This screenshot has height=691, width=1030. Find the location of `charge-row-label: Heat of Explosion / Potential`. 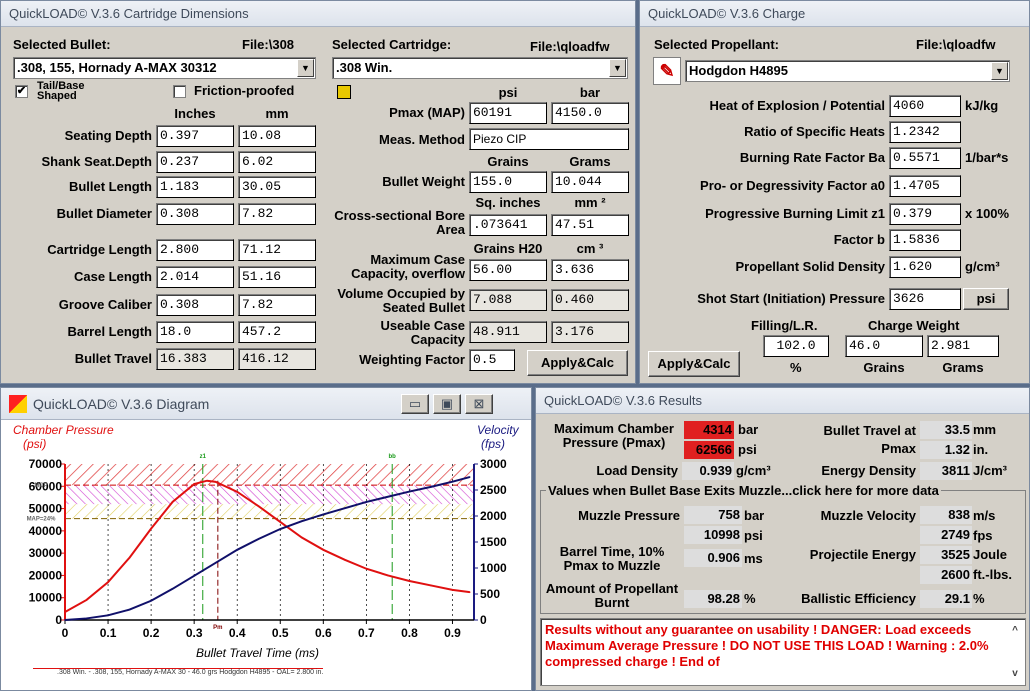

charge-row-label: Heat of Explosion / Potential is located at coordinates (797, 105).